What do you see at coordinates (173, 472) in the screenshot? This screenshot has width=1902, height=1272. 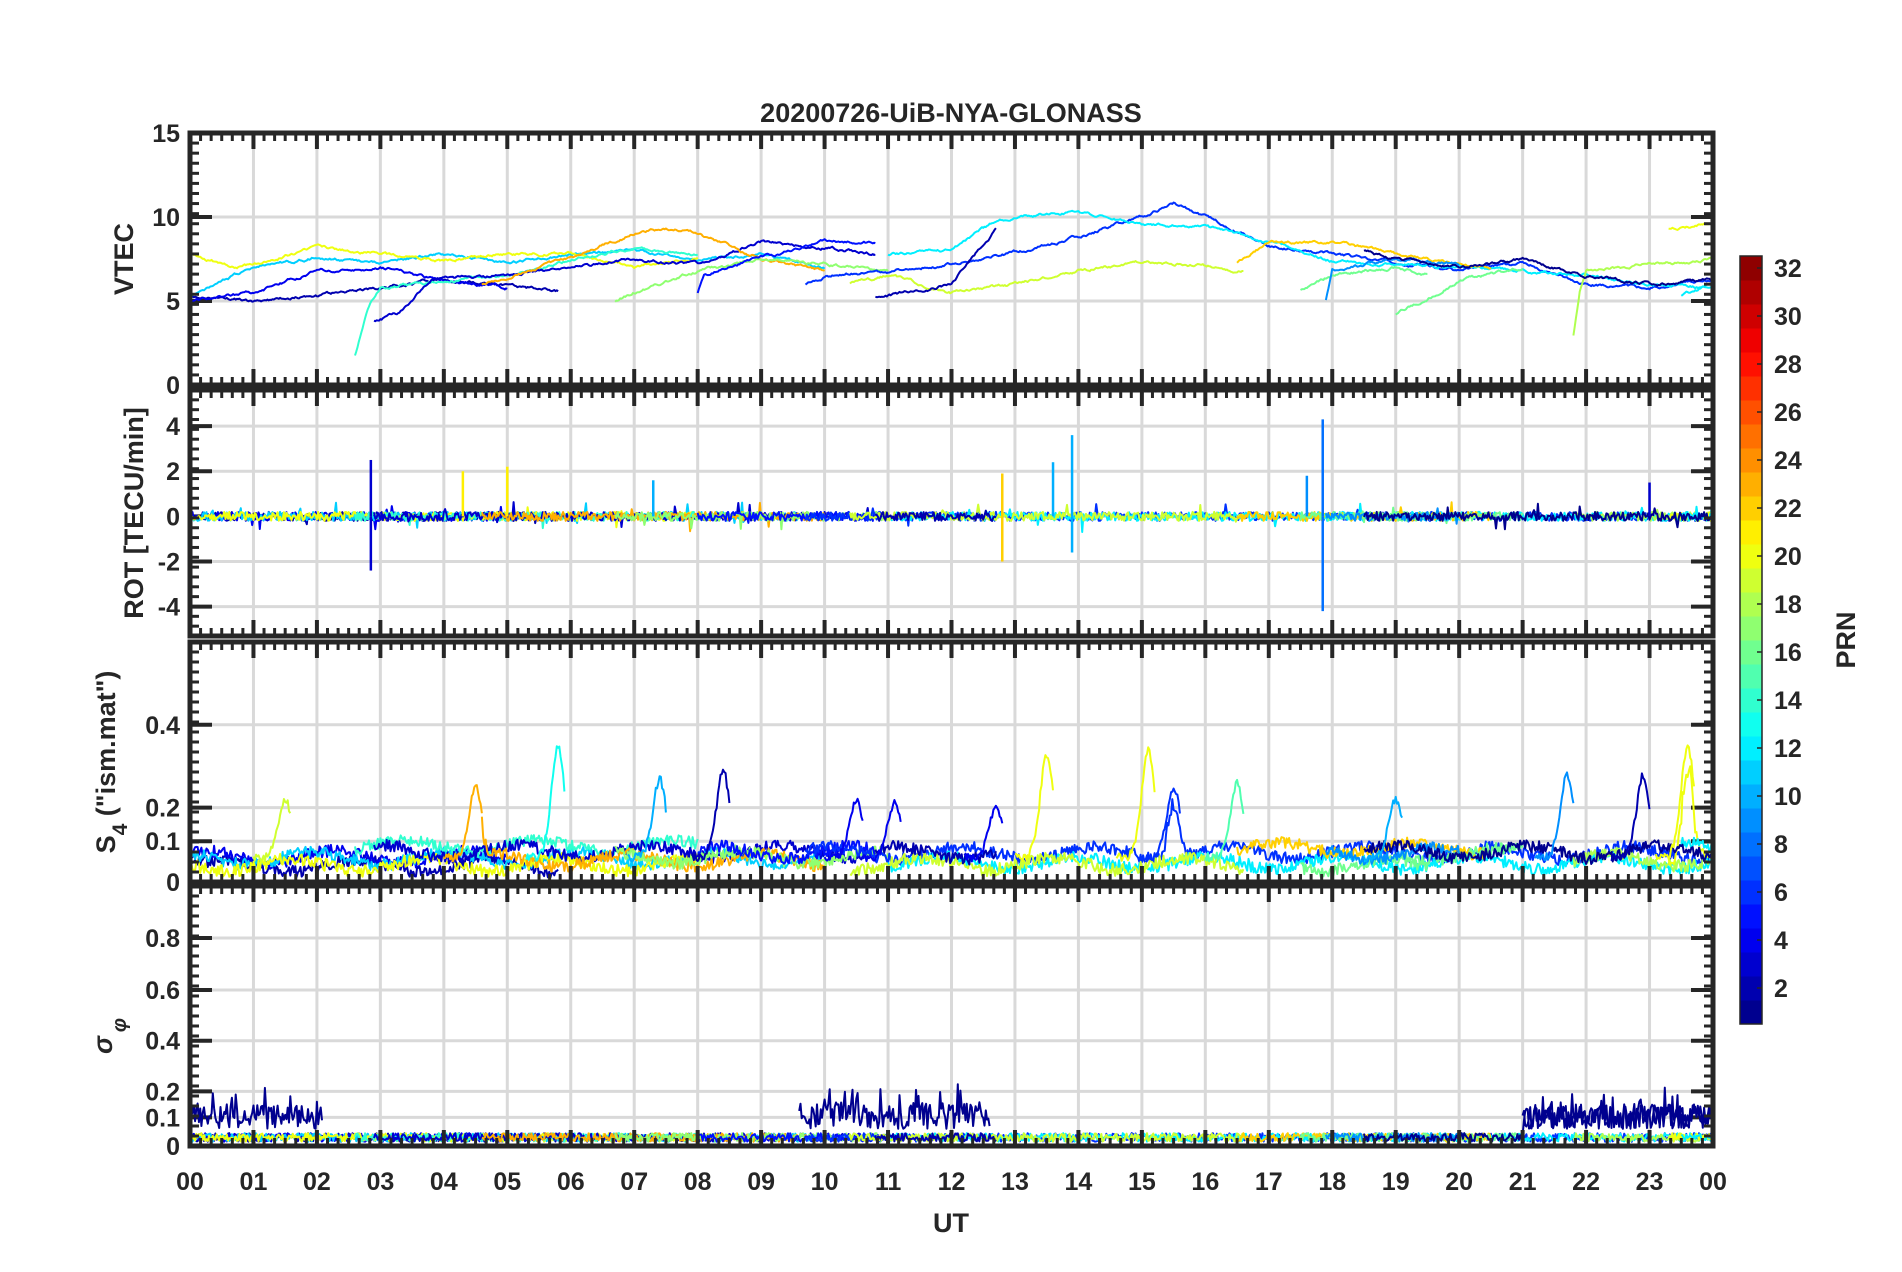 I see `y-tick-label: 2` at bounding box center [173, 472].